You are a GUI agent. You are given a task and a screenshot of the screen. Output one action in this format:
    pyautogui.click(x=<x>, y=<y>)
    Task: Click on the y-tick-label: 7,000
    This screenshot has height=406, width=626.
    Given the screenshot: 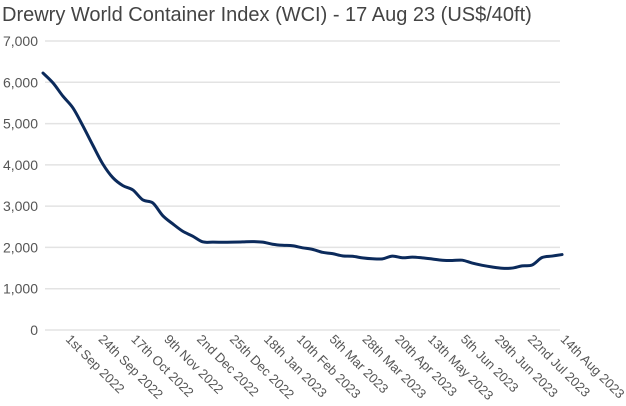 What is the action you would take?
    pyautogui.click(x=20, y=41)
    